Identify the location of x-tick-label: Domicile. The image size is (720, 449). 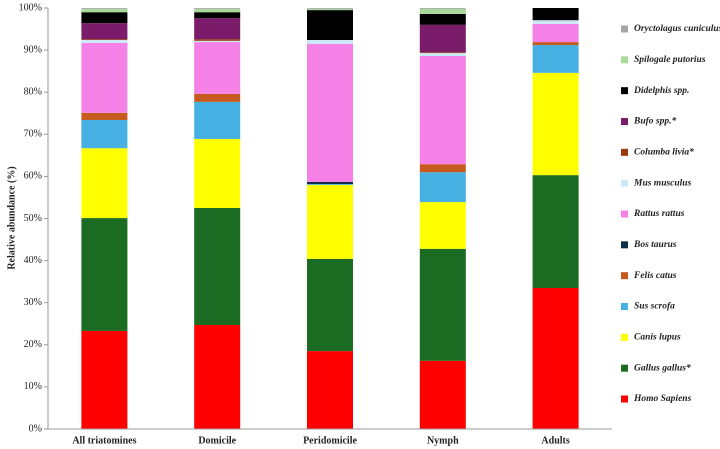
(217, 440).